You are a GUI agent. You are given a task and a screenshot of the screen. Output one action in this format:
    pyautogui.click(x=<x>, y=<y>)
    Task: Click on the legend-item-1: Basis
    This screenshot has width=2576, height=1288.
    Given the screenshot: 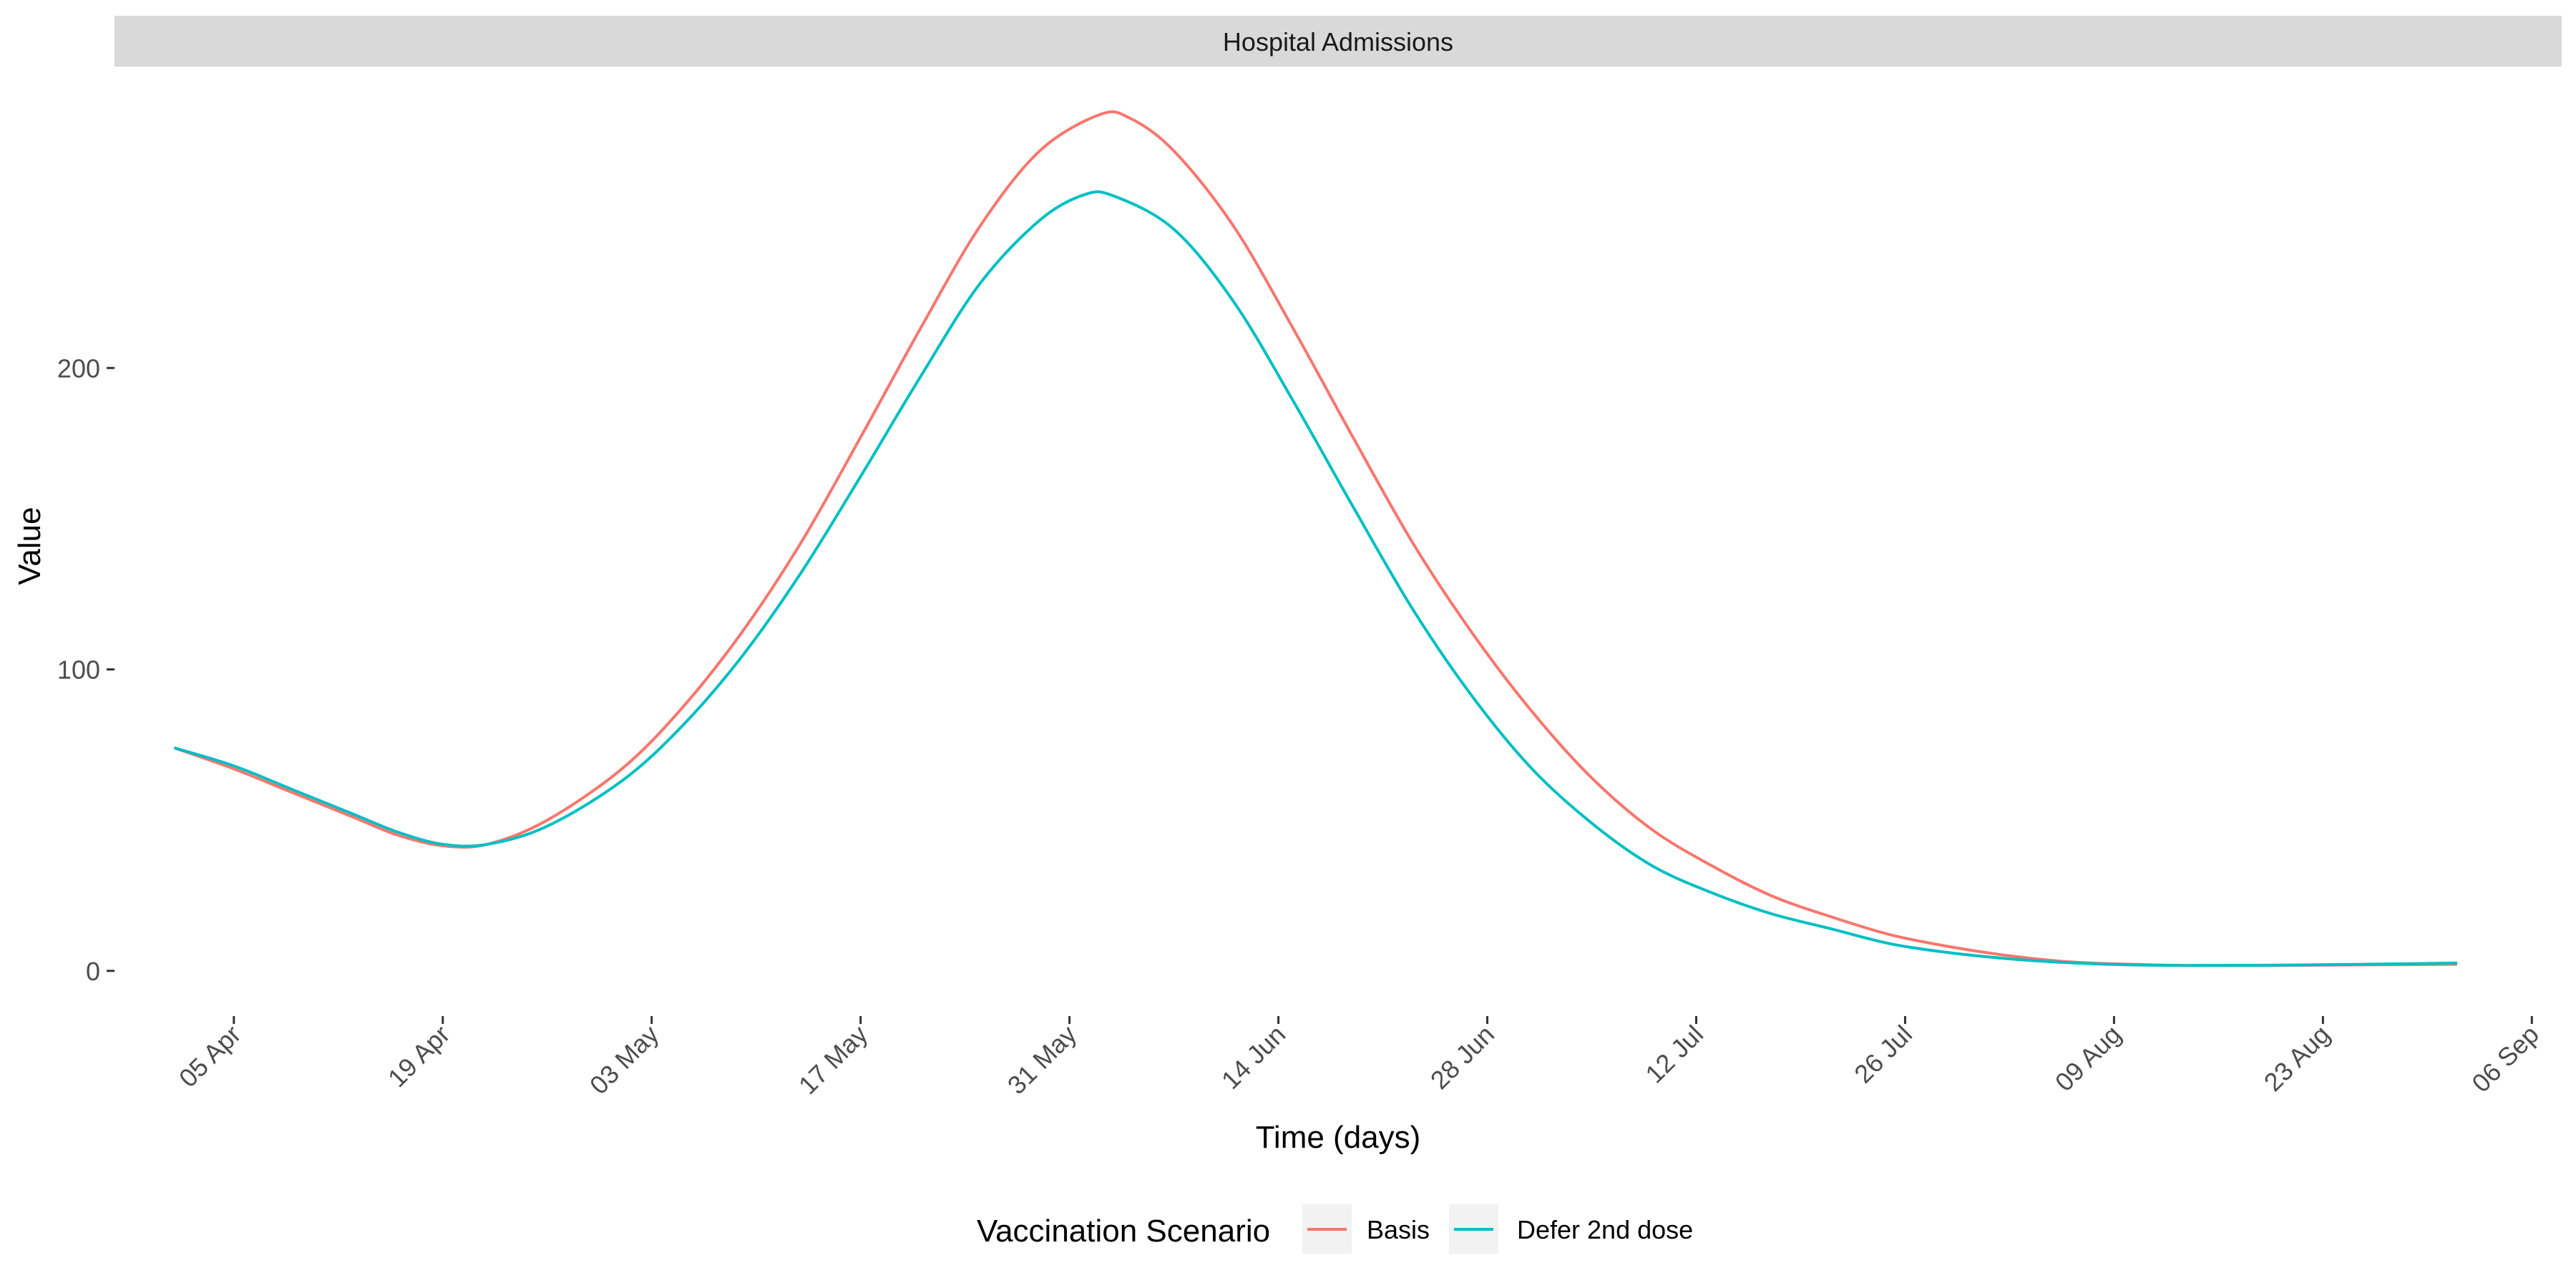 What is the action you would take?
    pyautogui.click(x=1366, y=1229)
    